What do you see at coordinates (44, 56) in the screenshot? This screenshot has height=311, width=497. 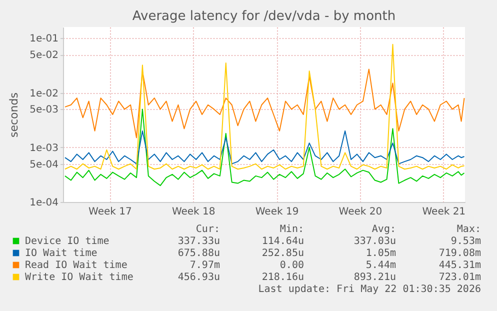 I see `y-tick-label: 5e-02` at bounding box center [44, 56].